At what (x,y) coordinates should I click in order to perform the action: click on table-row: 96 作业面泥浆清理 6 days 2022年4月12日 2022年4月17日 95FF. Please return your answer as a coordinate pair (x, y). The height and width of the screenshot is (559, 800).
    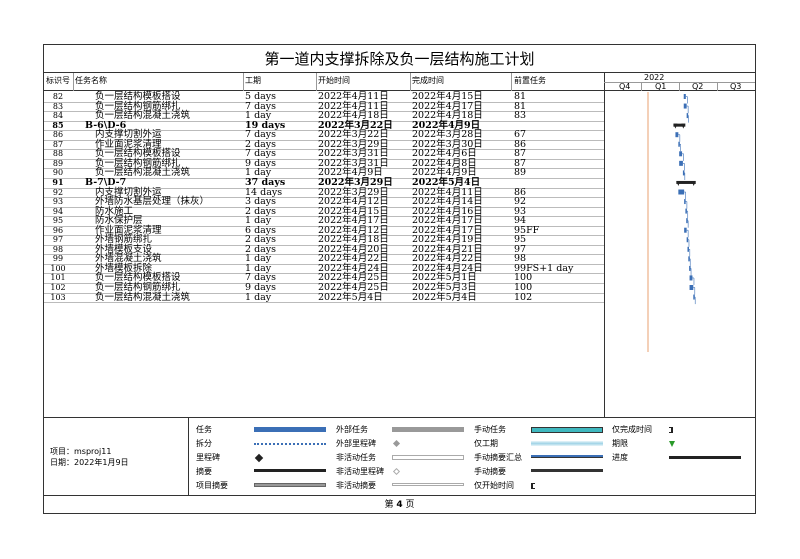
    Looking at the image, I should click on (399, 231).